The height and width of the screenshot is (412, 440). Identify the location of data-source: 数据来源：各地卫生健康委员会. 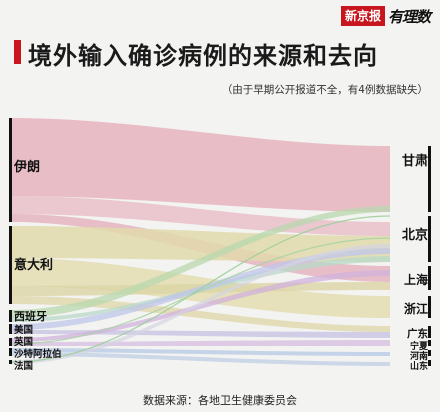
(220, 400).